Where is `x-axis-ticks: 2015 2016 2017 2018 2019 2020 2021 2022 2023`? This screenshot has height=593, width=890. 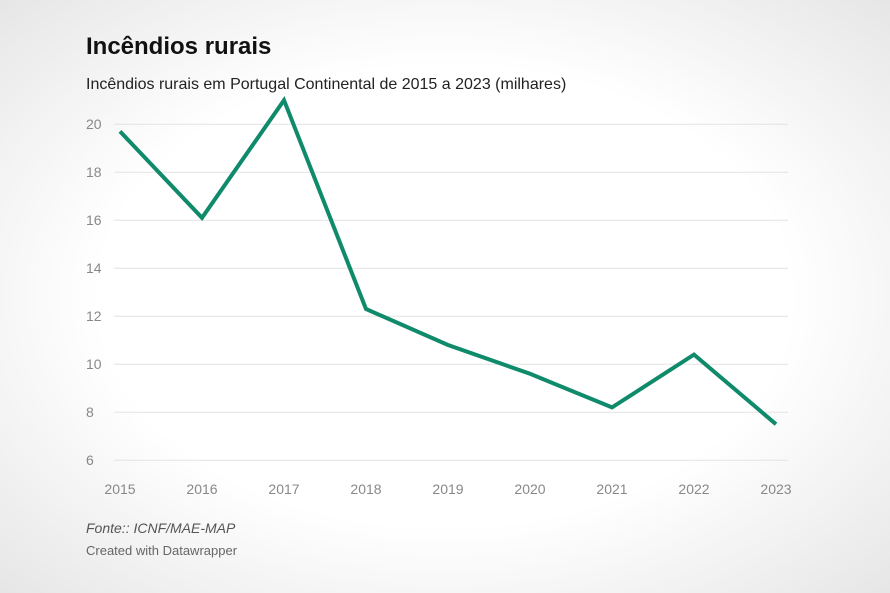
x-axis-ticks: 2015 2016 2017 2018 2019 2020 2021 2022 2023 is located at coordinates (447, 489).